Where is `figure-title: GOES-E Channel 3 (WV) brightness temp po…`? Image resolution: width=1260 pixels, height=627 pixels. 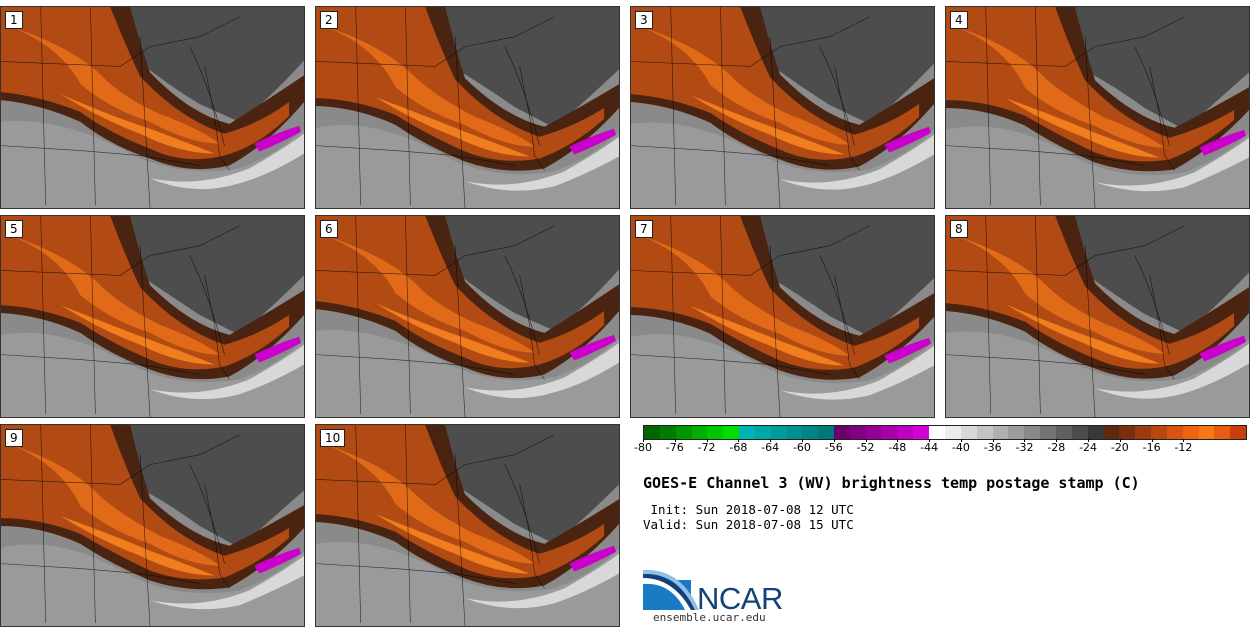
figure-title: GOES-E Channel 3 (WV) brightness temp po… is located at coordinates (891, 483).